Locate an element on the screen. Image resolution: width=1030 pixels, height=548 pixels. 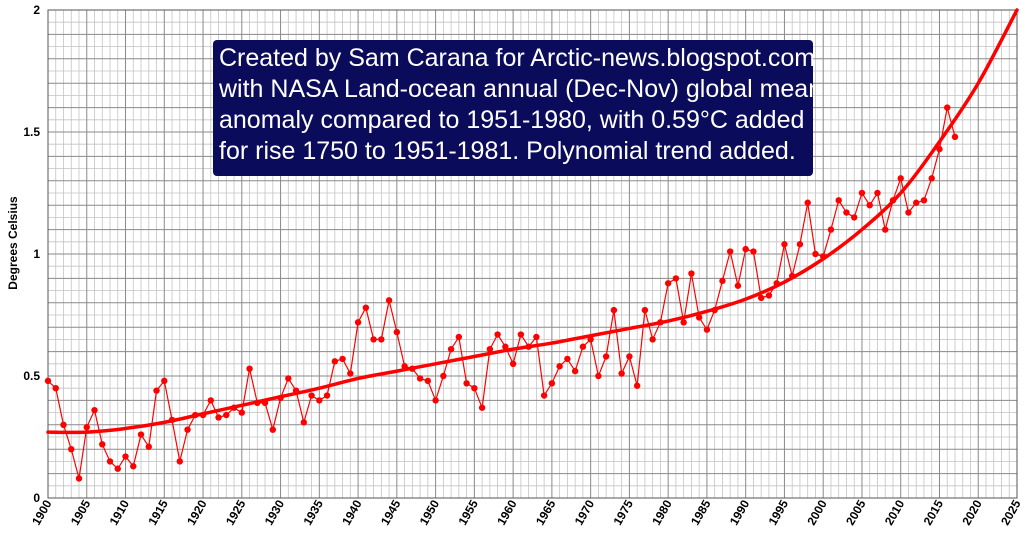
x-tick-label: 1950 is located at coordinates (430, 512).